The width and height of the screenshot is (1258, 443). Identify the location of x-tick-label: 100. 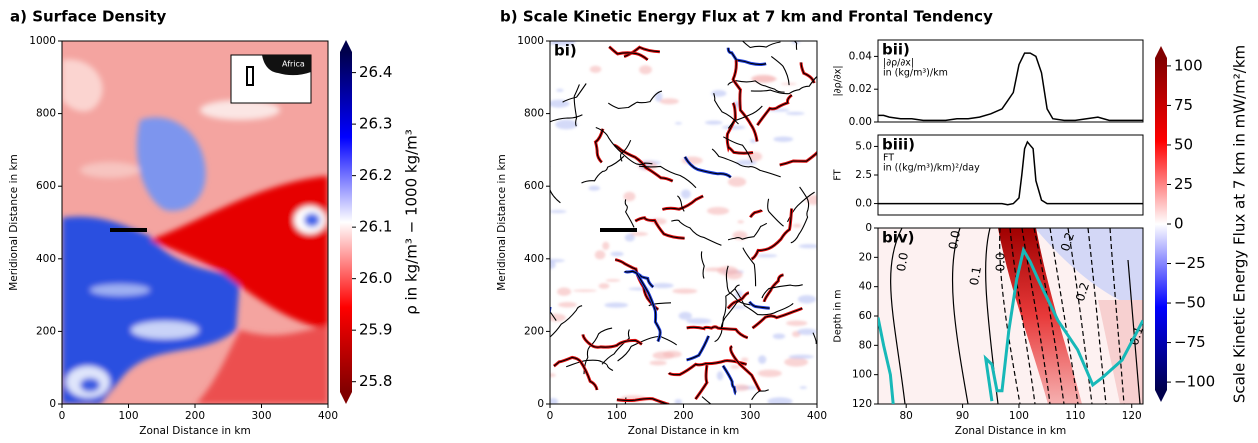
(1019, 416).